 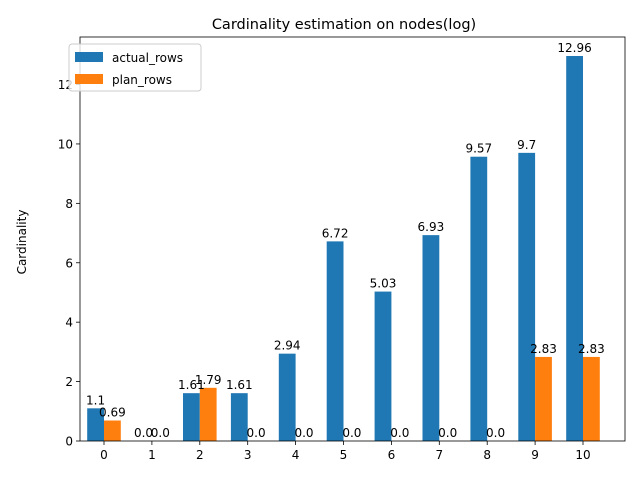 I want to click on data-label-plan_rows-3: 0.0, so click(x=256, y=433).